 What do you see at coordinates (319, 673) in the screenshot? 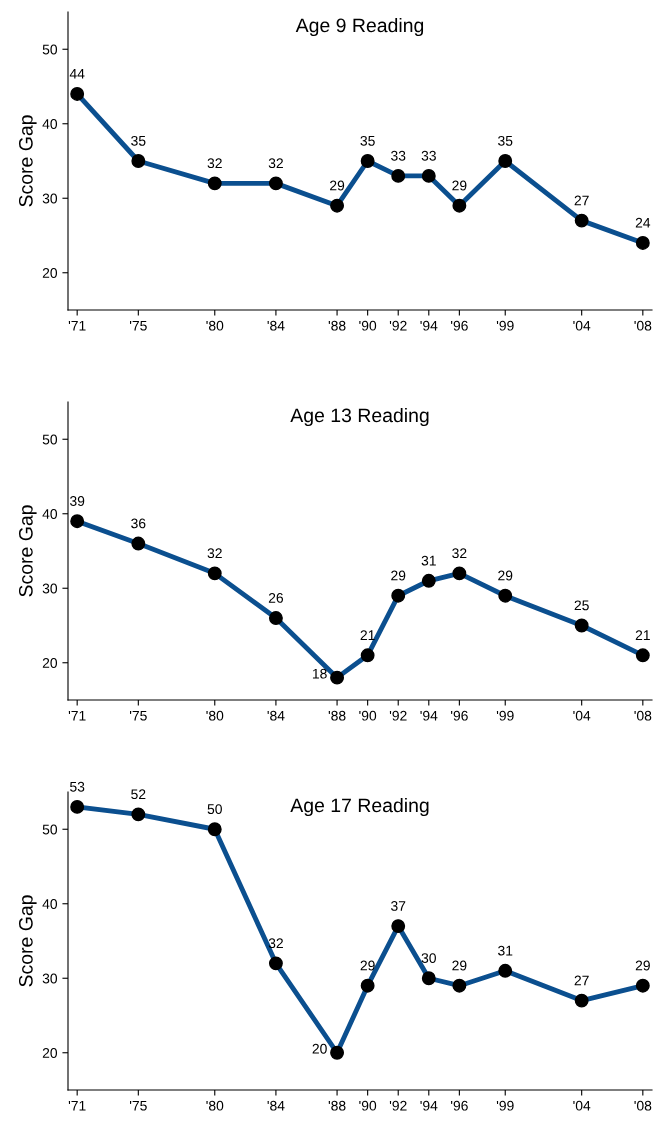
I see `data-label: 18` at bounding box center [319, 673].